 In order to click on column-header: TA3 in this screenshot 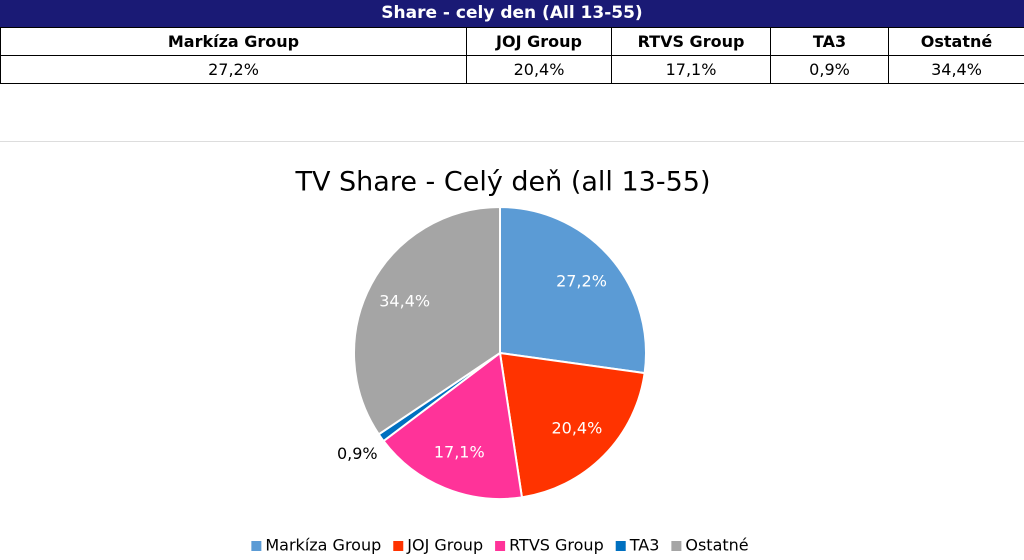, I will do `click(829, 41)`.